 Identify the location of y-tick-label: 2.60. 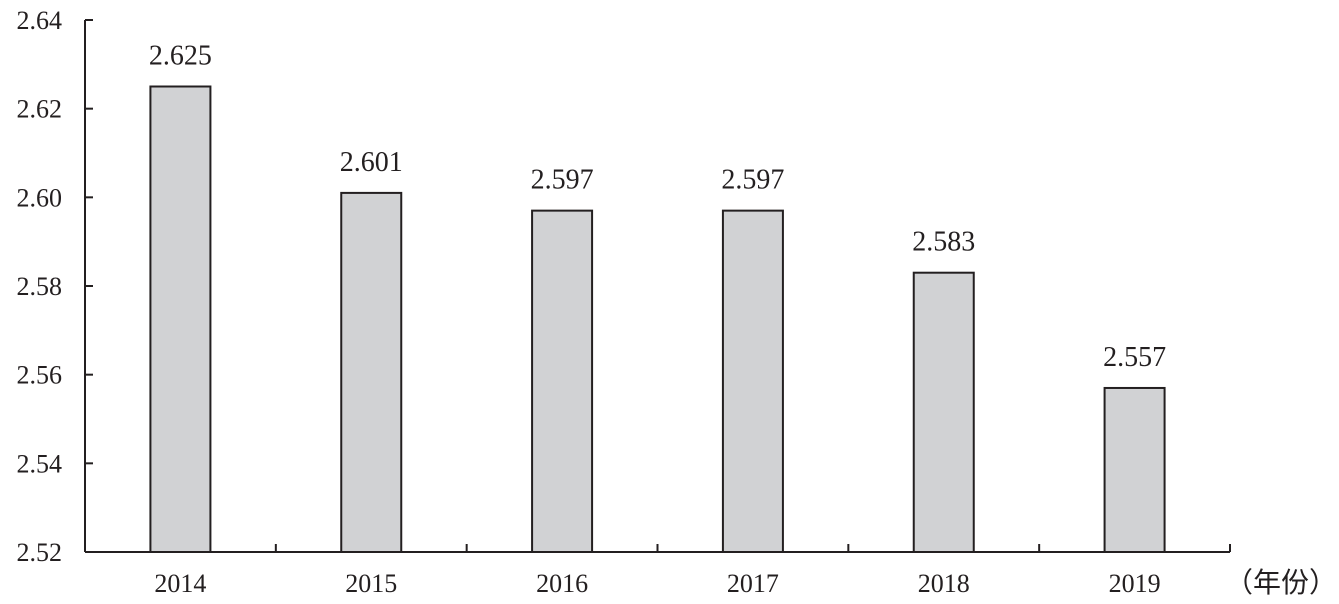
(40, 197).